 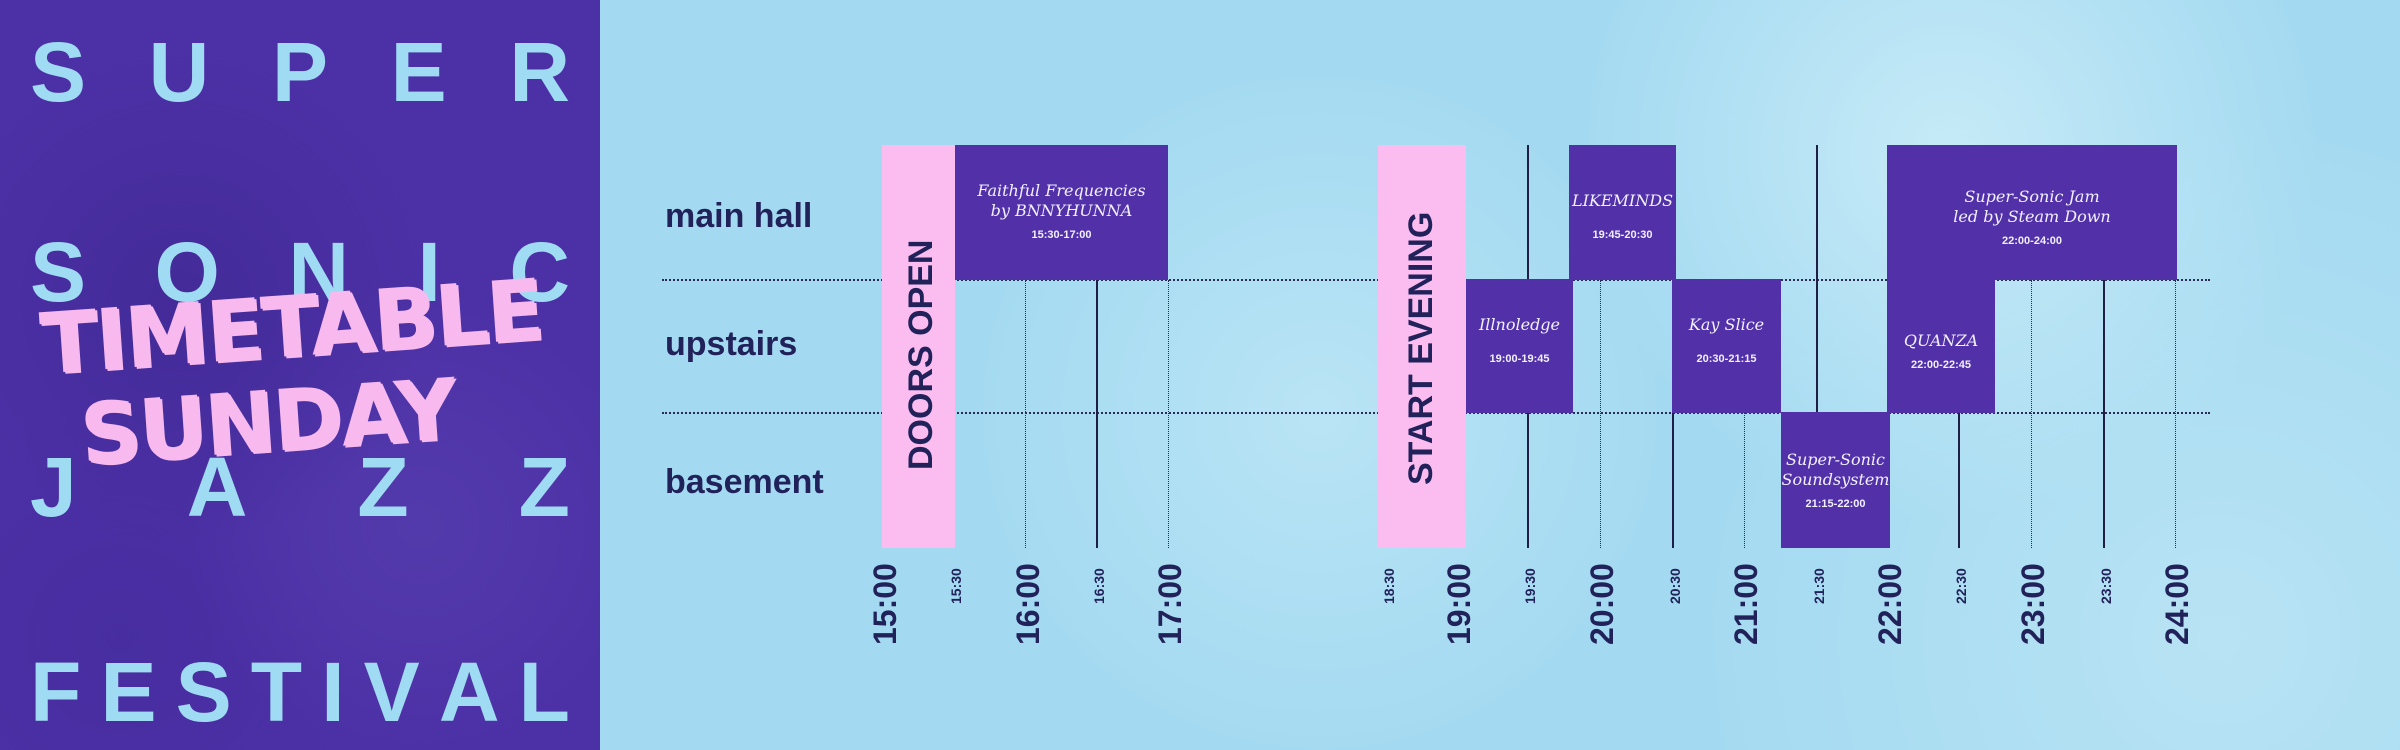 I want to click on event-title: Super-Sonic, so click(x=1835, y=459).